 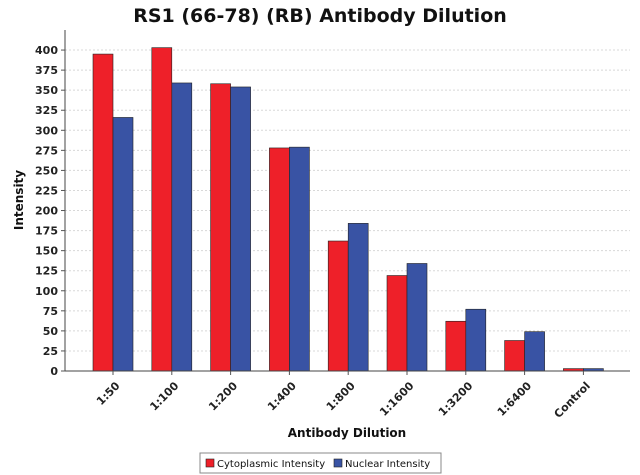 What do you see at coordinates (46, 291) in the screenshot?
I see `y-tick-label: 100` at bounding box center [46, 291].